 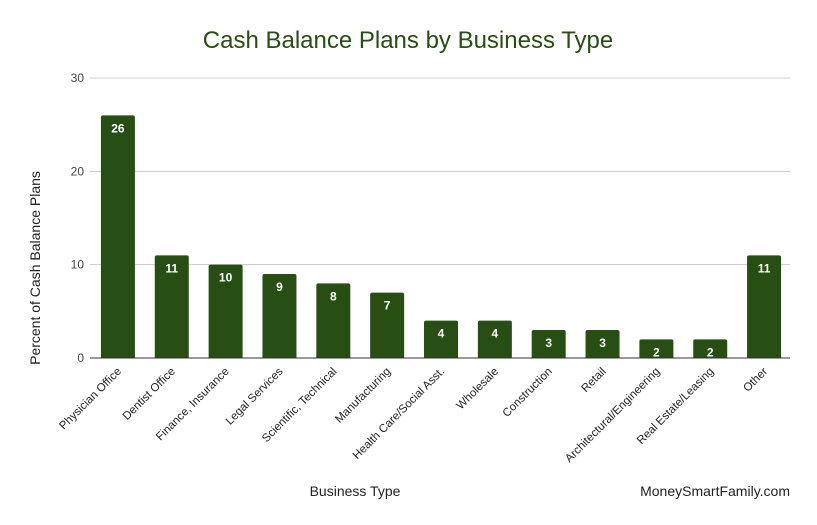 I want to click on data-label: 7, so click(x=387, y=306).